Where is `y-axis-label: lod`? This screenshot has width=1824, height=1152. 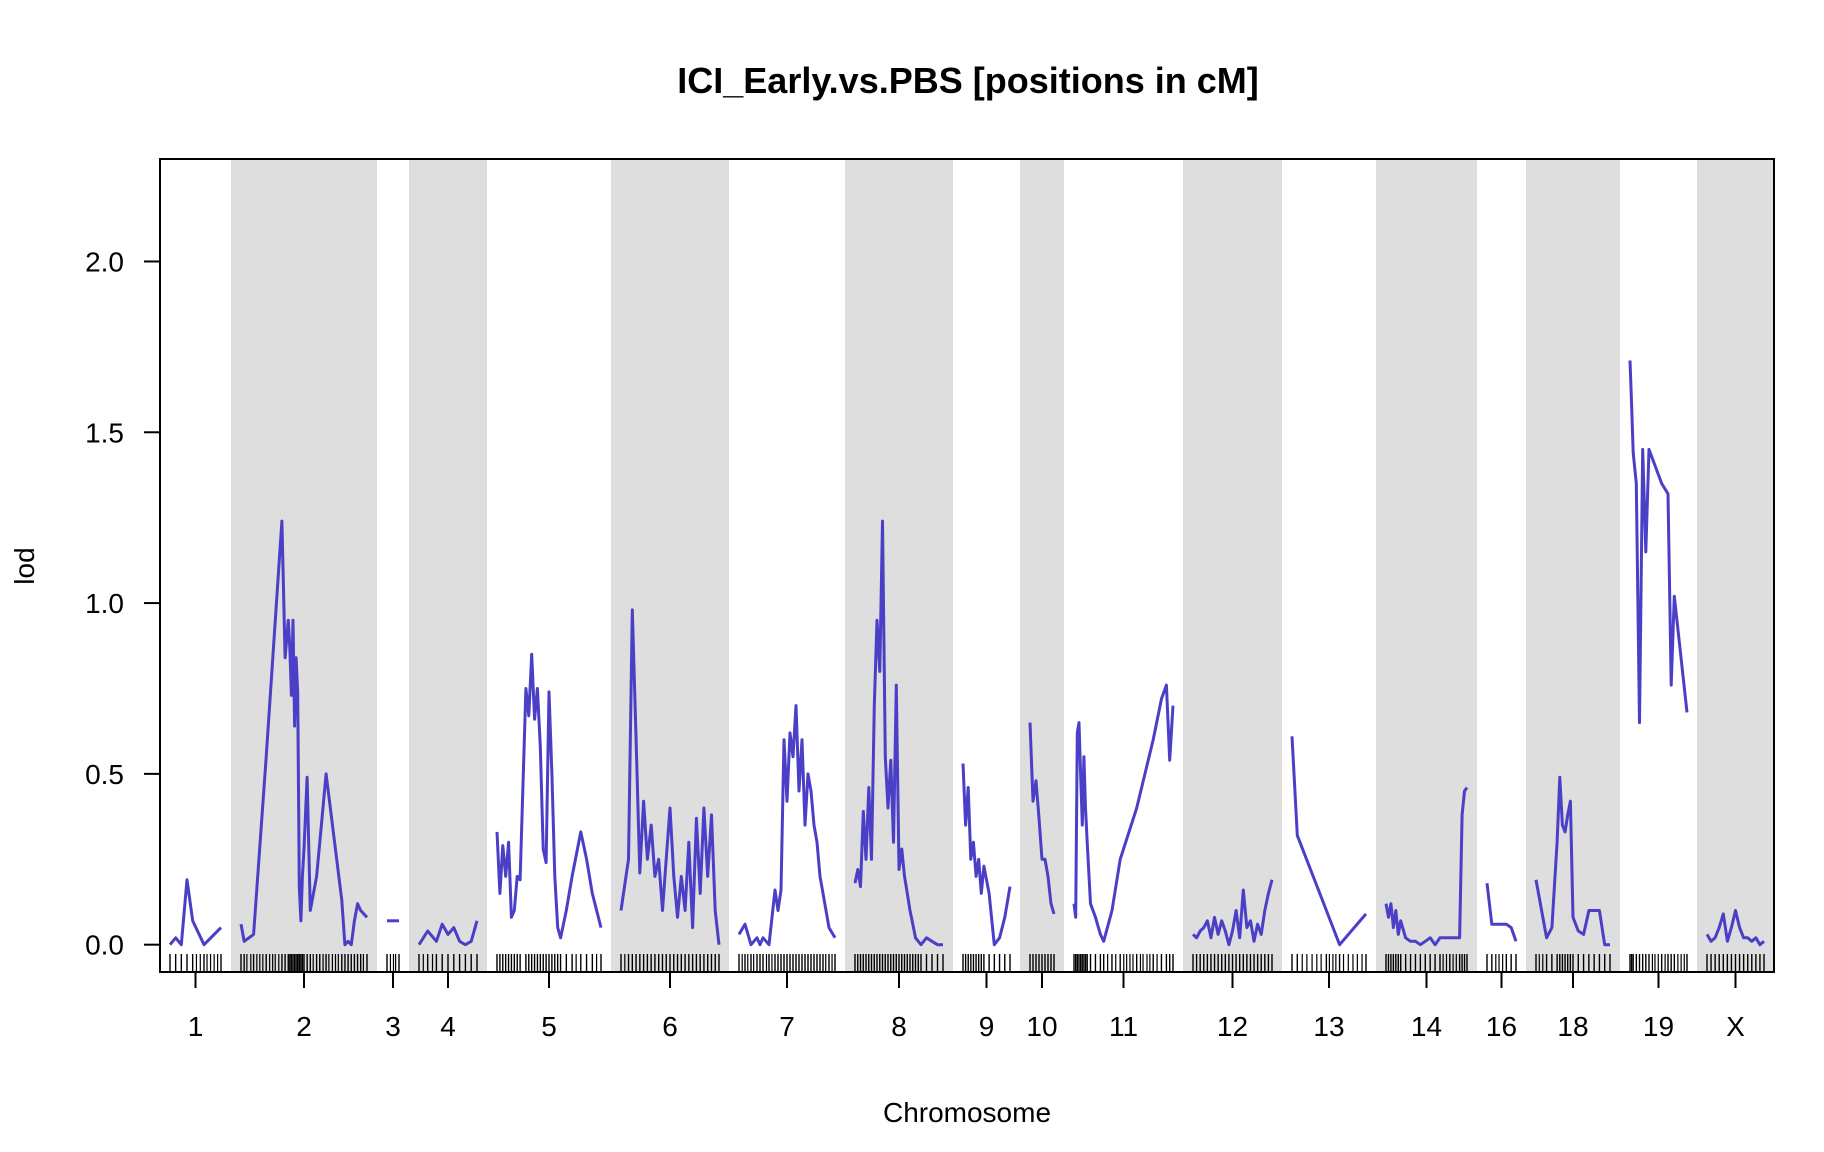
y-axis-label: lod is located at coordinates (24, 565).